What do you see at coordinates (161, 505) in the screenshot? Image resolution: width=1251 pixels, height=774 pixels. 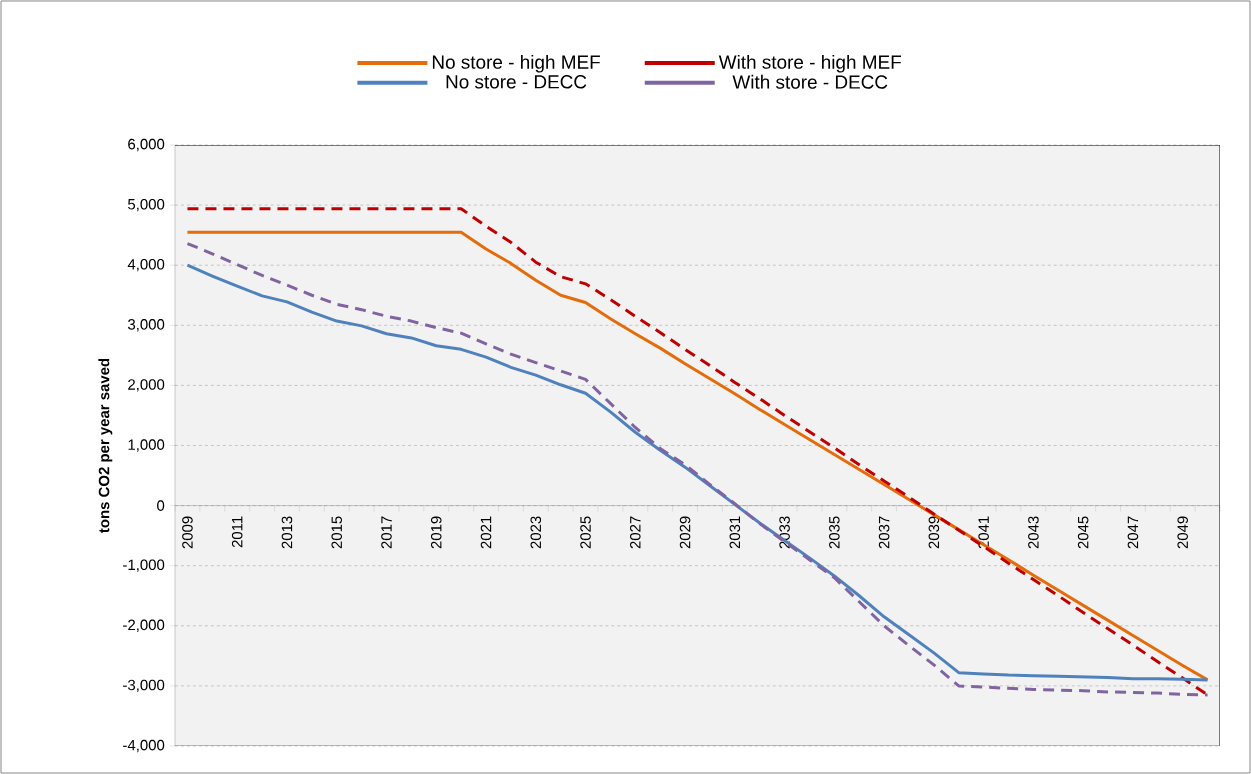 I see `y-tick-label: 0` at bounding box center [161, 505].